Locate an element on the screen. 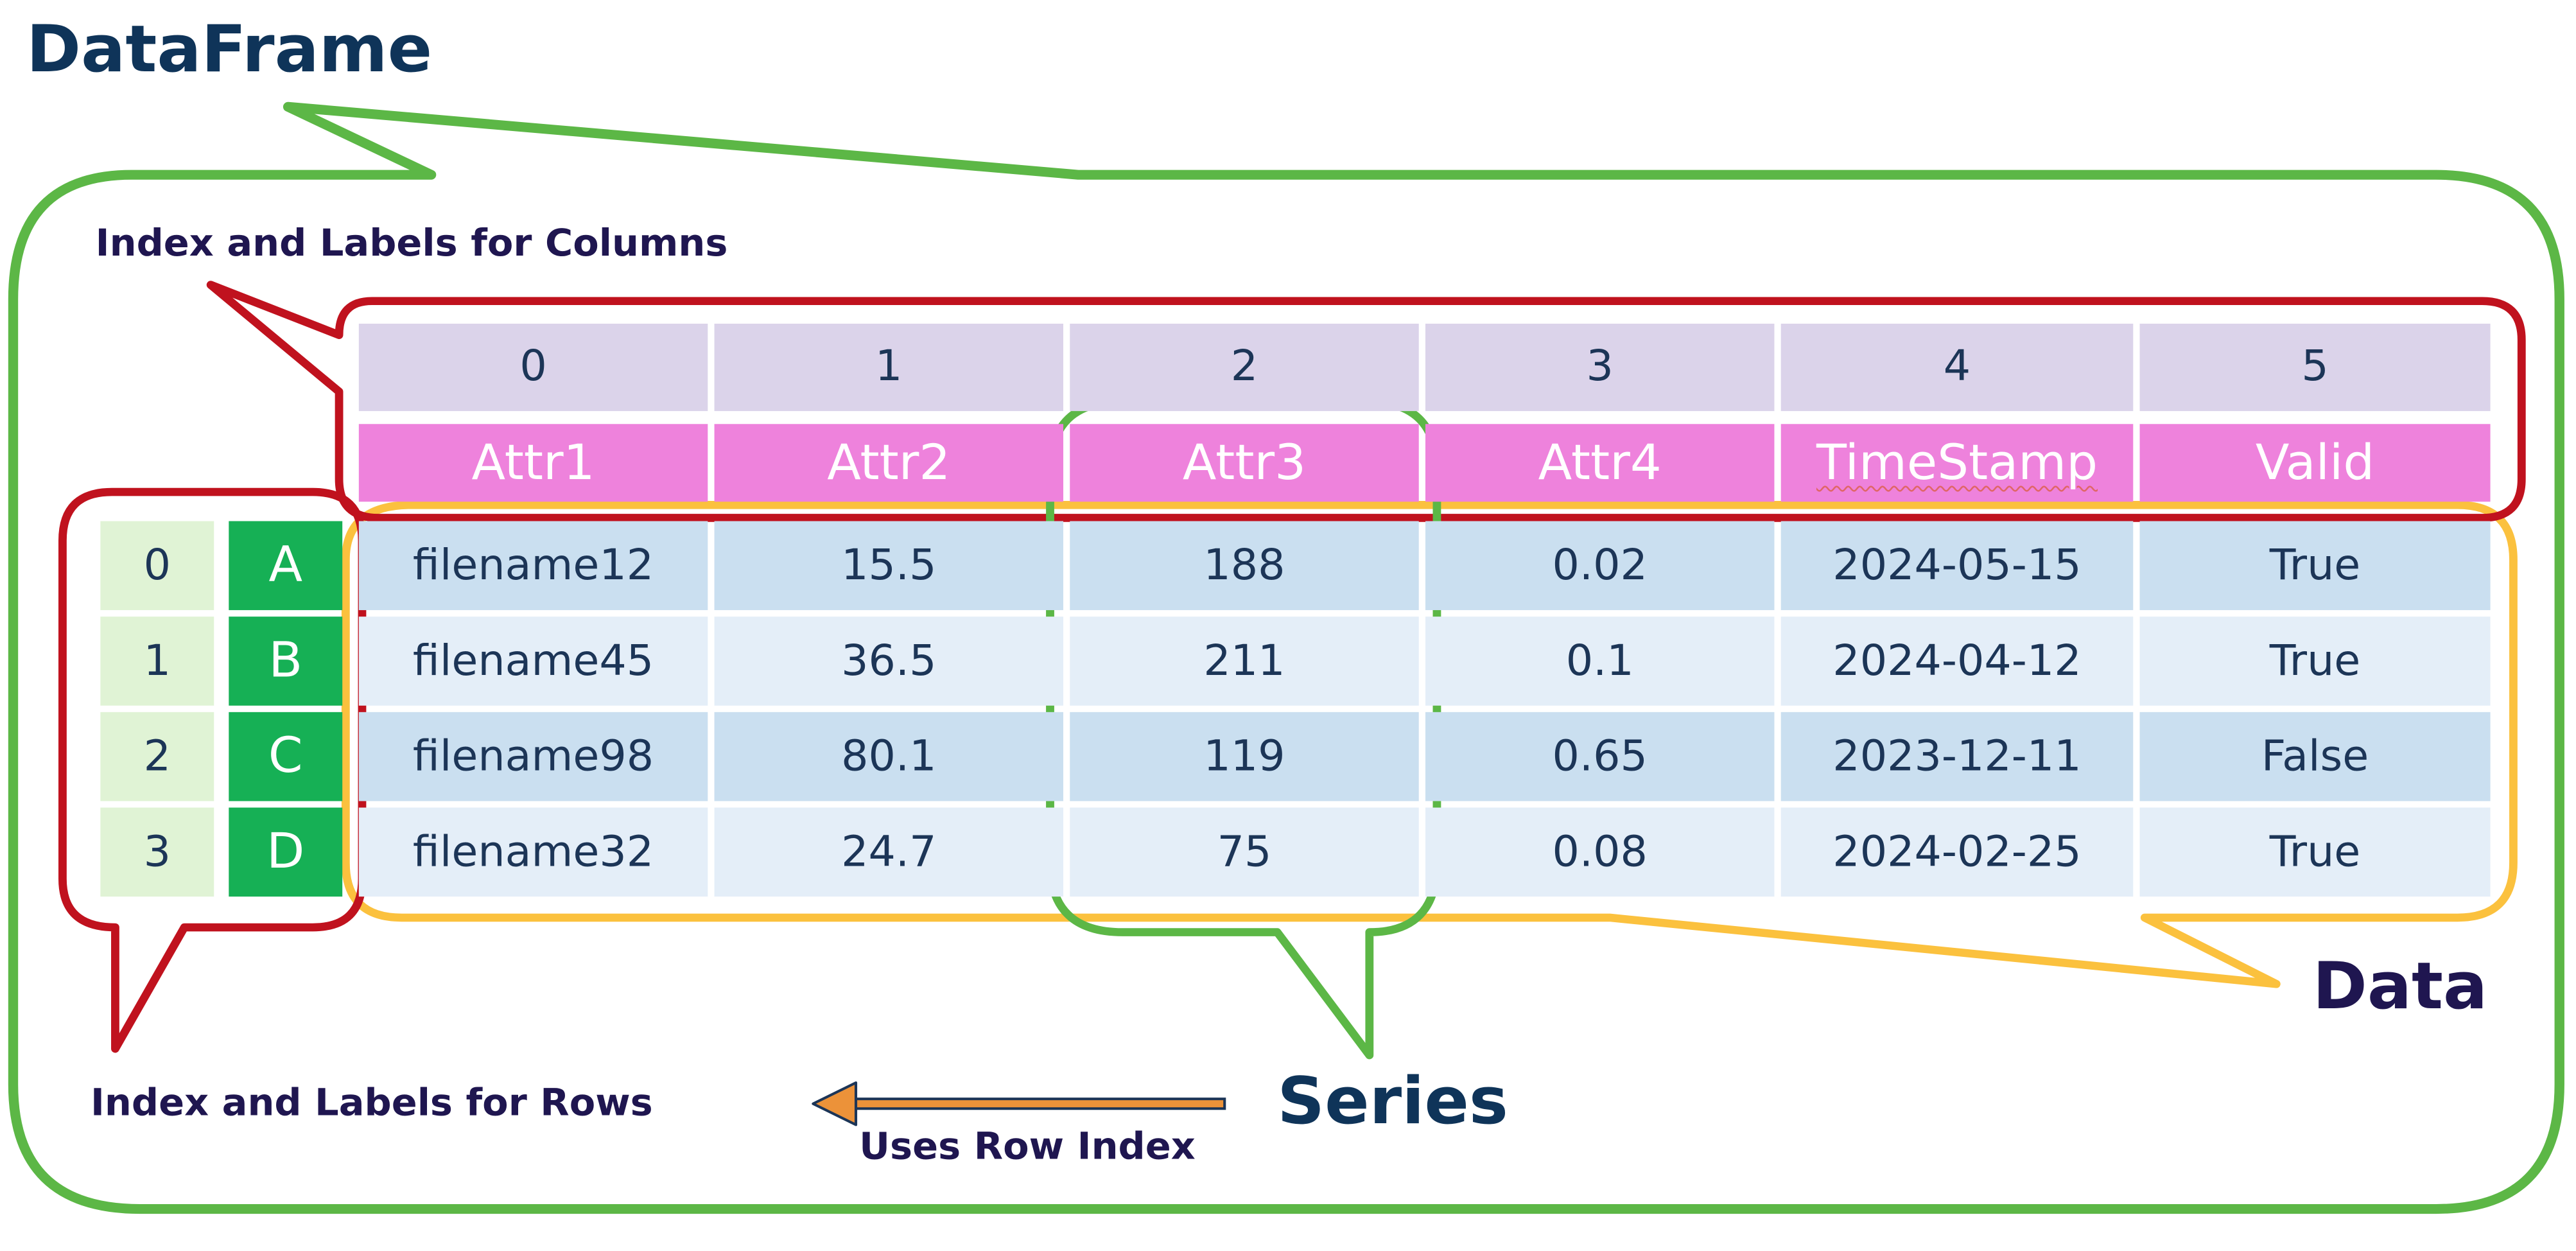 The image size is (2576, 1251). column-label-cell: Attr3 is located at coordinates (1244, 463).